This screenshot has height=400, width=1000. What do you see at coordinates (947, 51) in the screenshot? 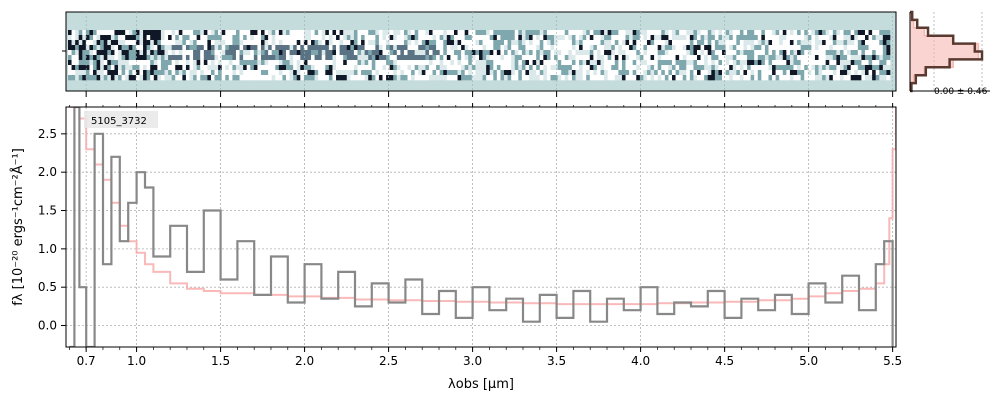
I see `histogram-data` at bounding box center [947, 51].